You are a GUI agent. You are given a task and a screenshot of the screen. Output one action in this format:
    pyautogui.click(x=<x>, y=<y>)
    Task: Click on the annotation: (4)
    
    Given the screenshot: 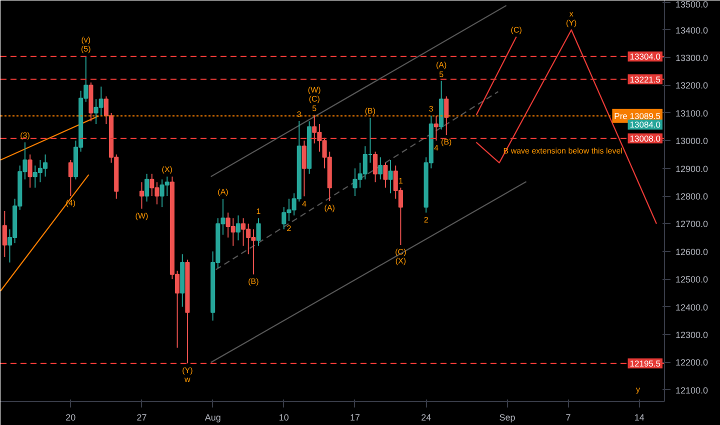 What is the action you would take?
    pyautogui.click(x=71, y=203)
    